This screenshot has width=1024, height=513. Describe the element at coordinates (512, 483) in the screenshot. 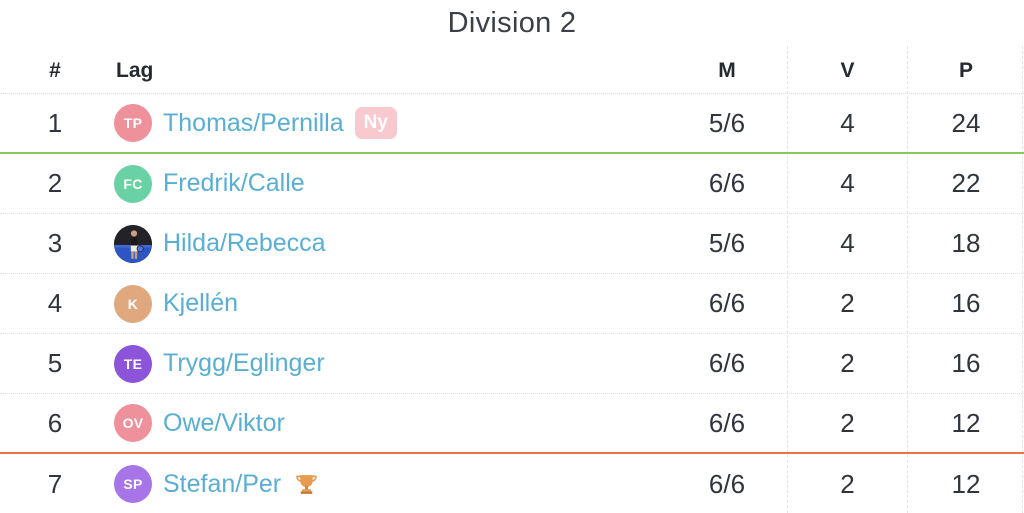

I see `table-row: 7 SP Stefan/Per 6/6 2 12` at that location.